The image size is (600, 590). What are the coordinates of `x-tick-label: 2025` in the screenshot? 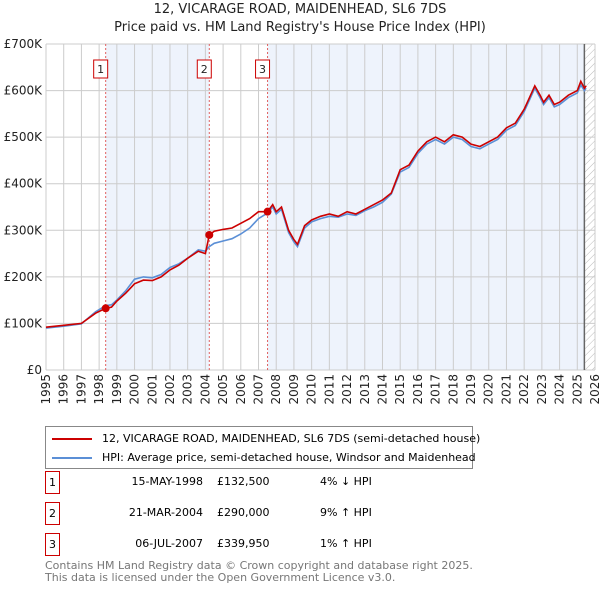 It's located at (577, 389).